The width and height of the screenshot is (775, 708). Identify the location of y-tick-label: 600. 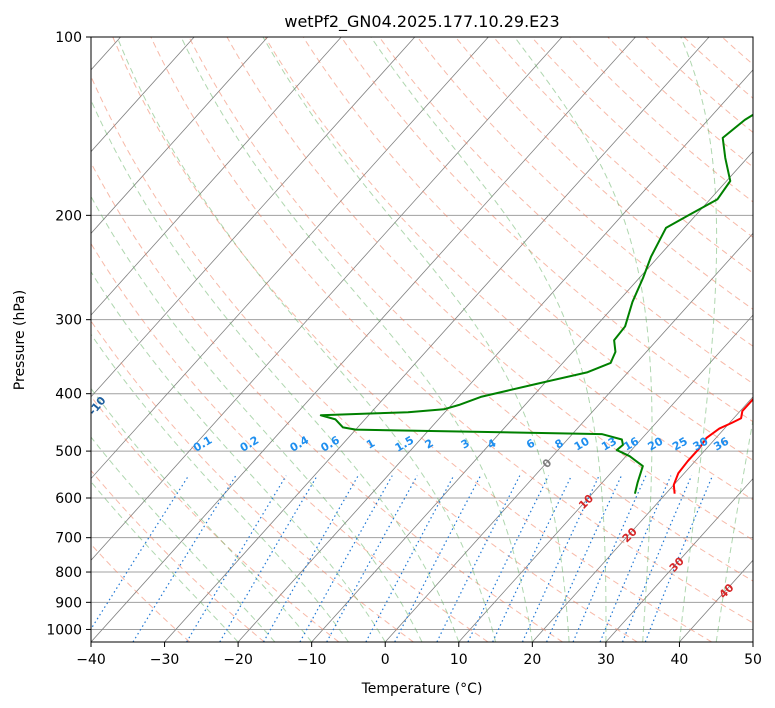
(68, 499).